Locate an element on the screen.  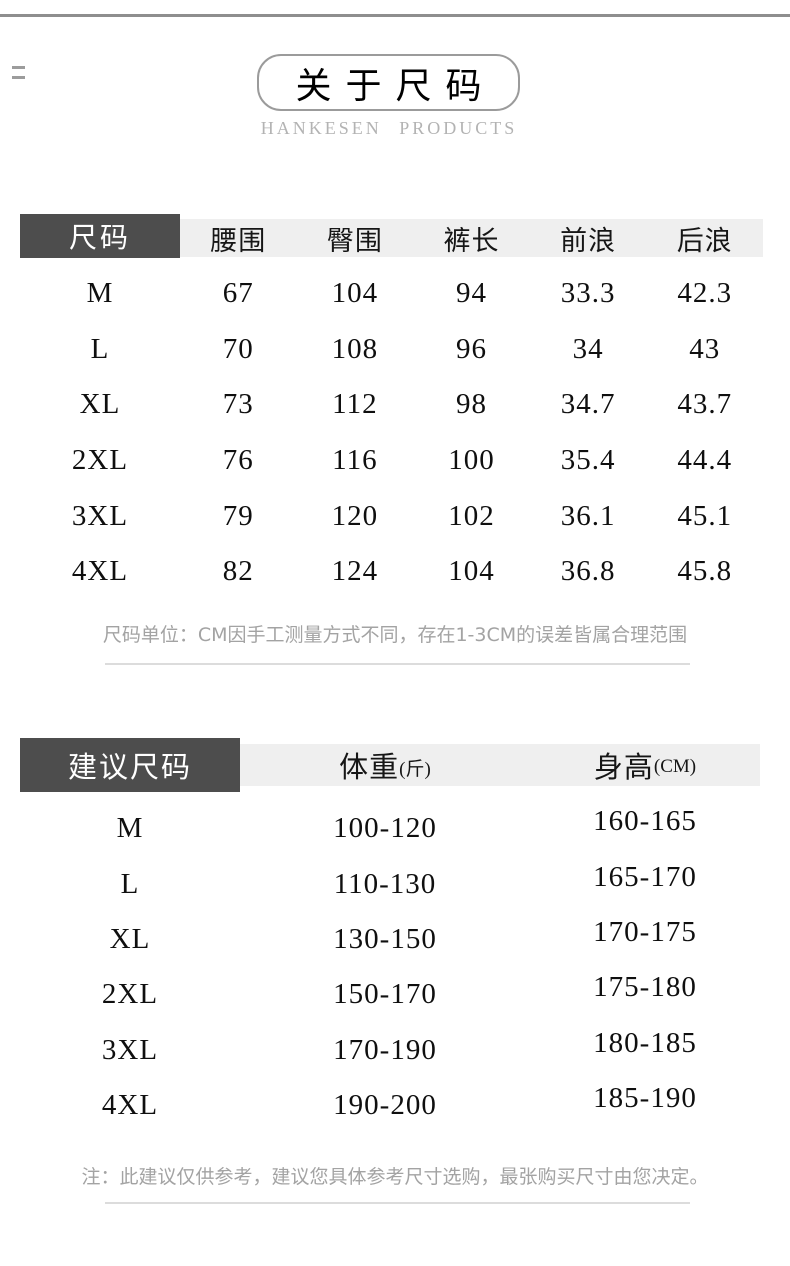
suggest-table-header-row: 建议尺码 体重 (斤) 身高 (CM) is located at coordinates (390, 765).